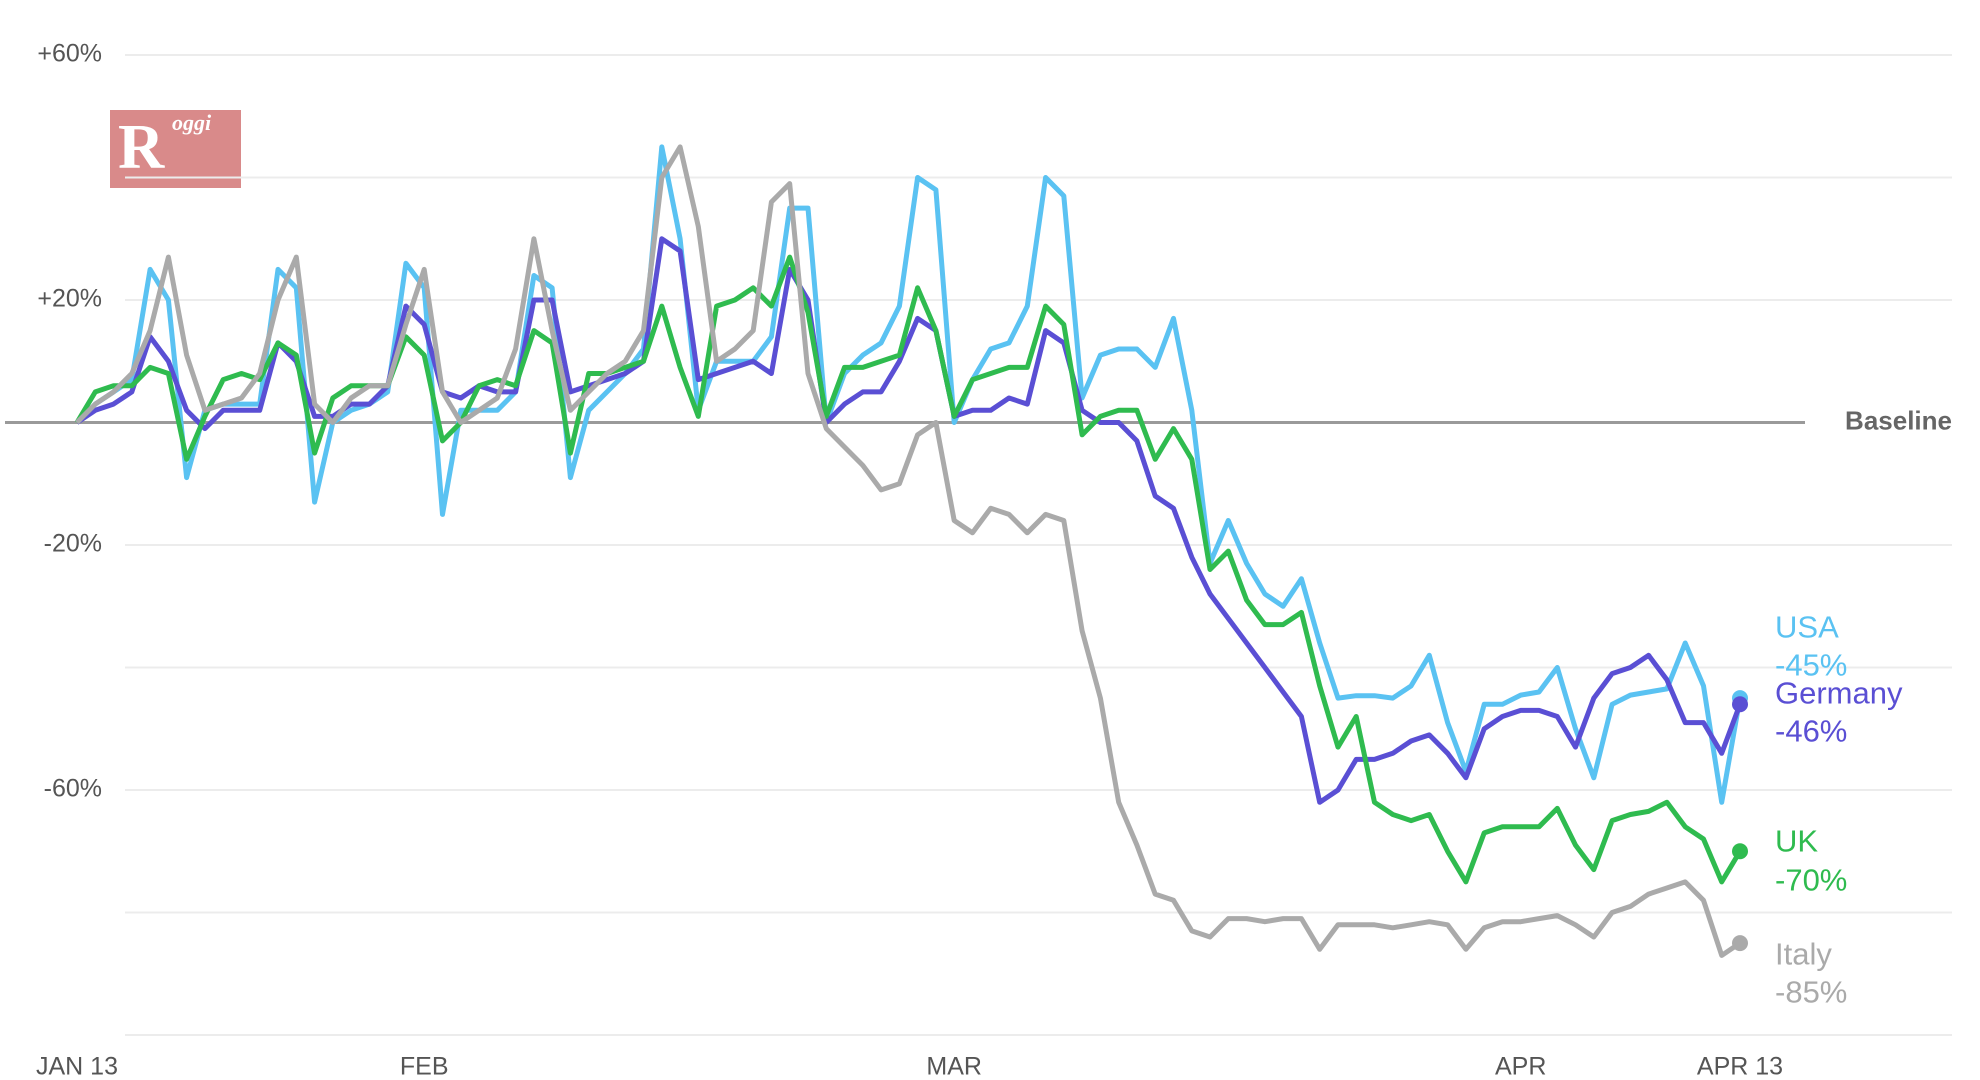 Image resolution: width=1980 pixels, height=1080 pixels. I want to click on value-label: -70%, so click(1811, 879).